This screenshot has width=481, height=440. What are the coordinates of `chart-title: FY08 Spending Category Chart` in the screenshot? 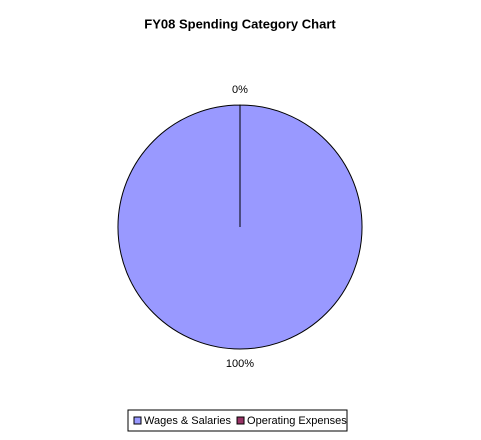 It's located at (240, 23).